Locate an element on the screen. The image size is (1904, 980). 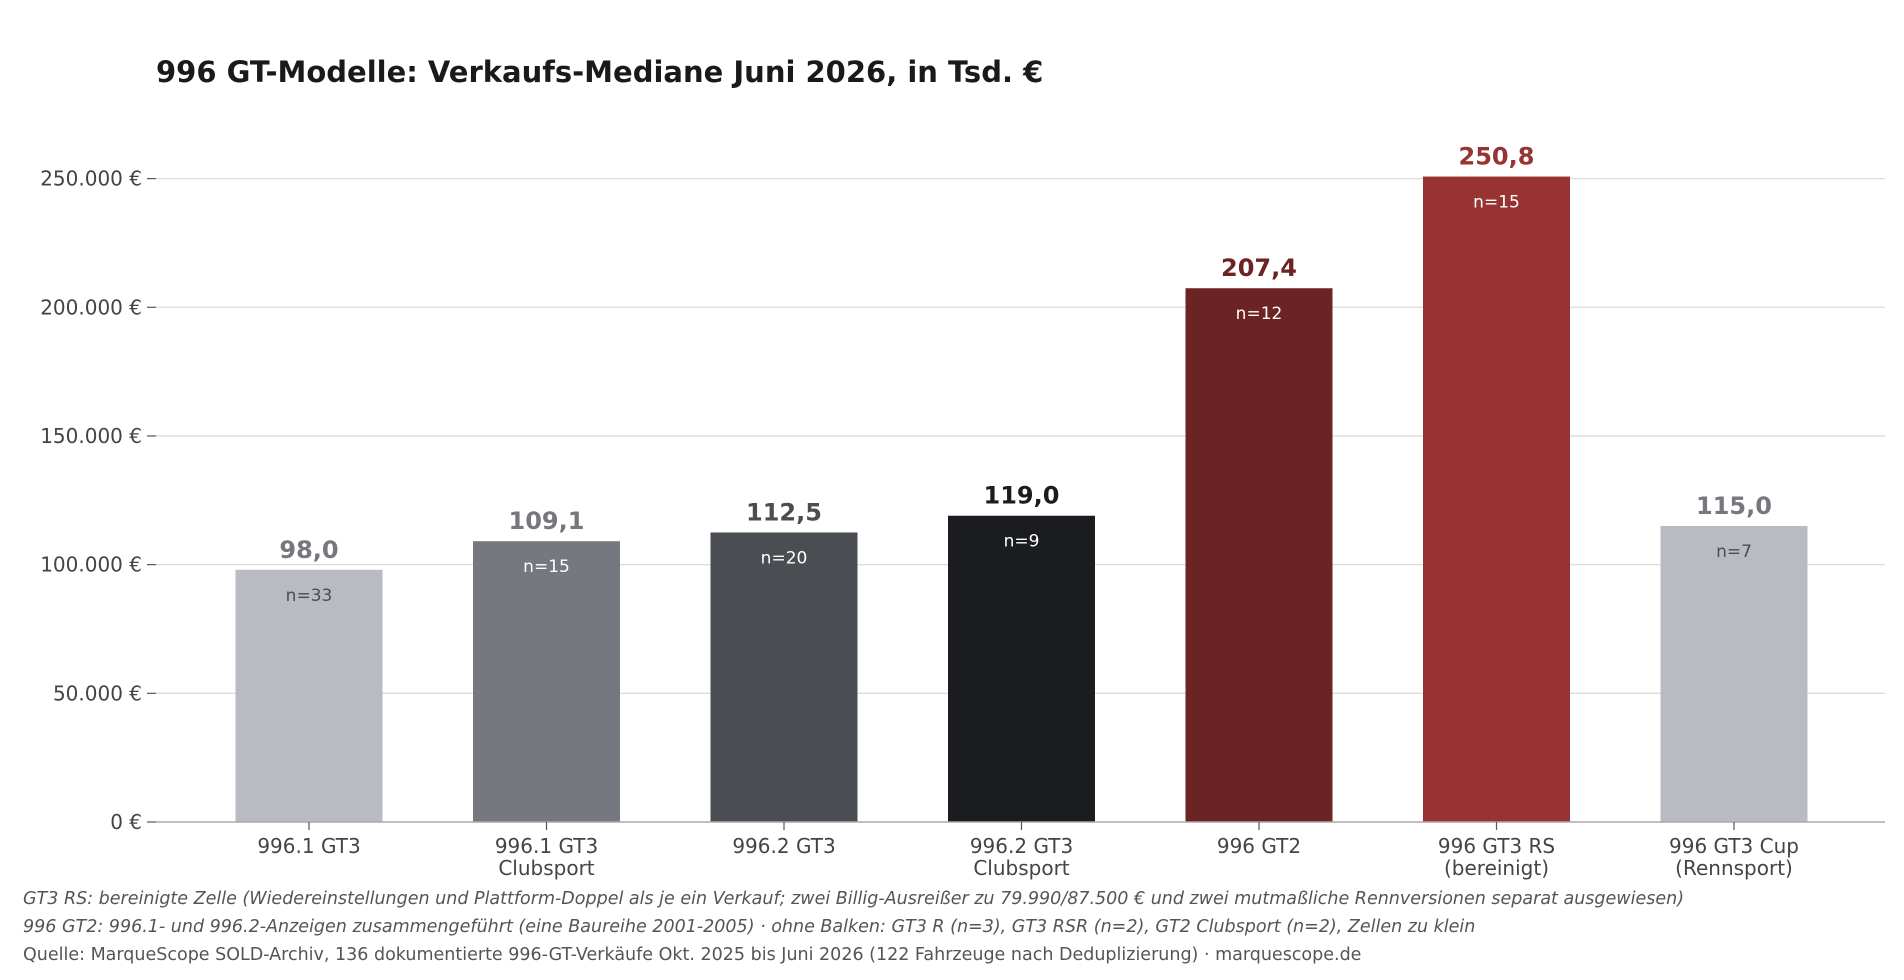
bar-value-label: 98,0 is located at coordinates (308, 550).